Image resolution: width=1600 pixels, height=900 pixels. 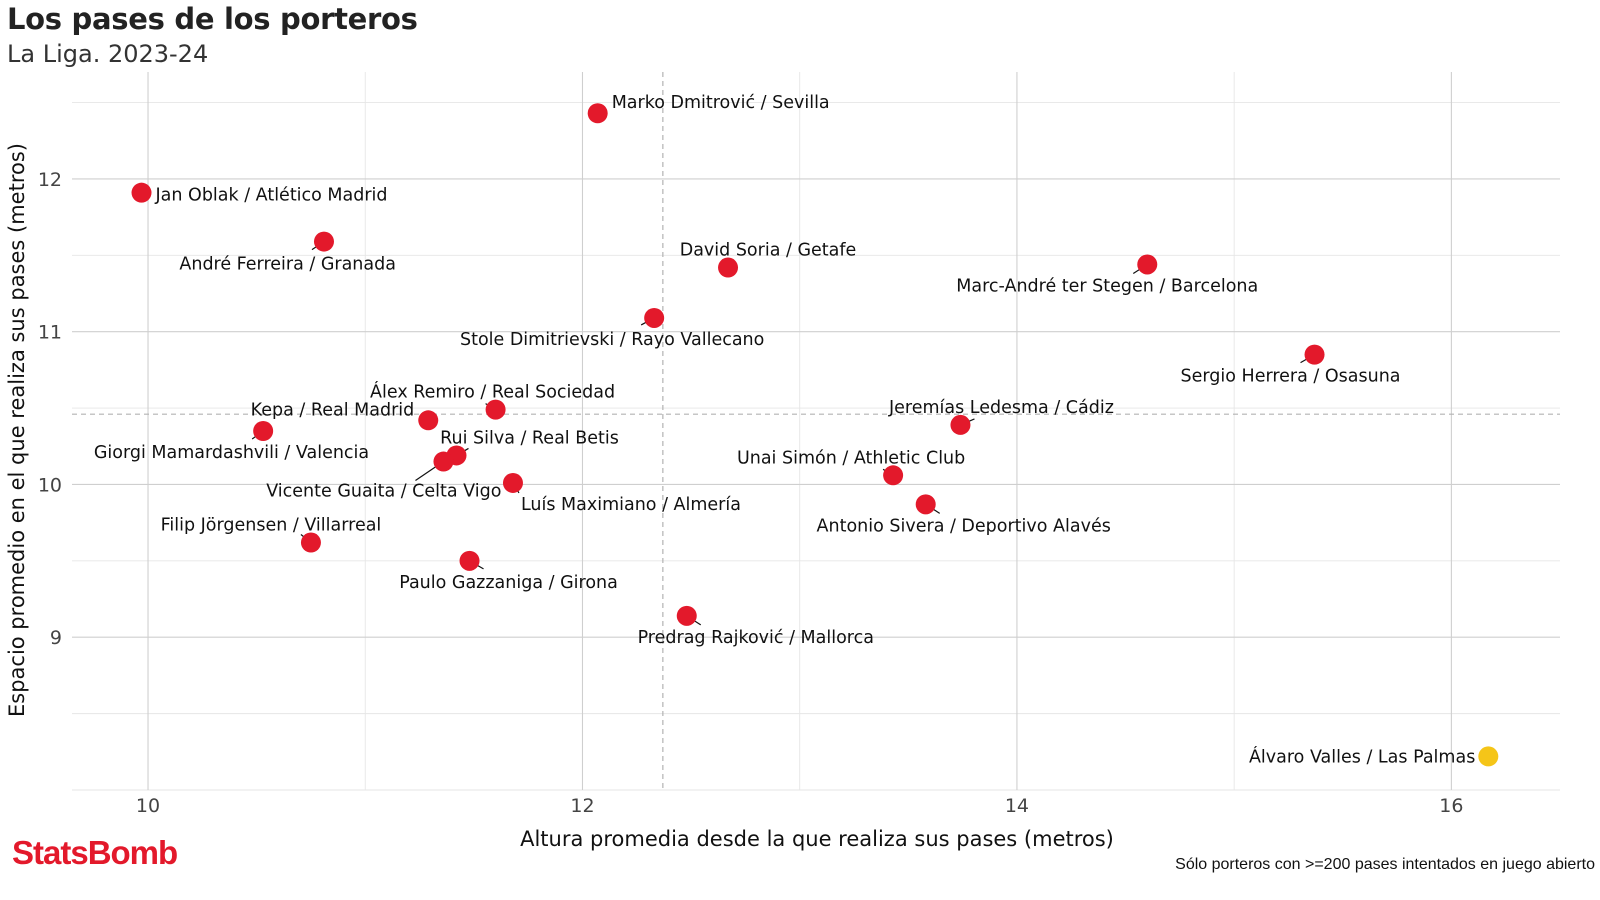 What do you see at coordinates (508, 583) in the screenshot?
I see `point-label: Paulo Gazzaniga / Girona` at bounding box center [508, 583].